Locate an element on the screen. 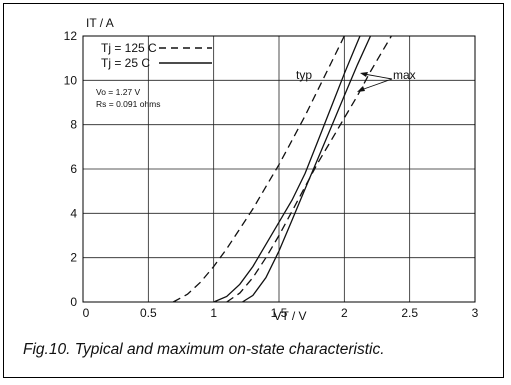 The height and width of the screenshot is (385, 511). x-tick-label: 1.5 is located at coordinates (279, 313).